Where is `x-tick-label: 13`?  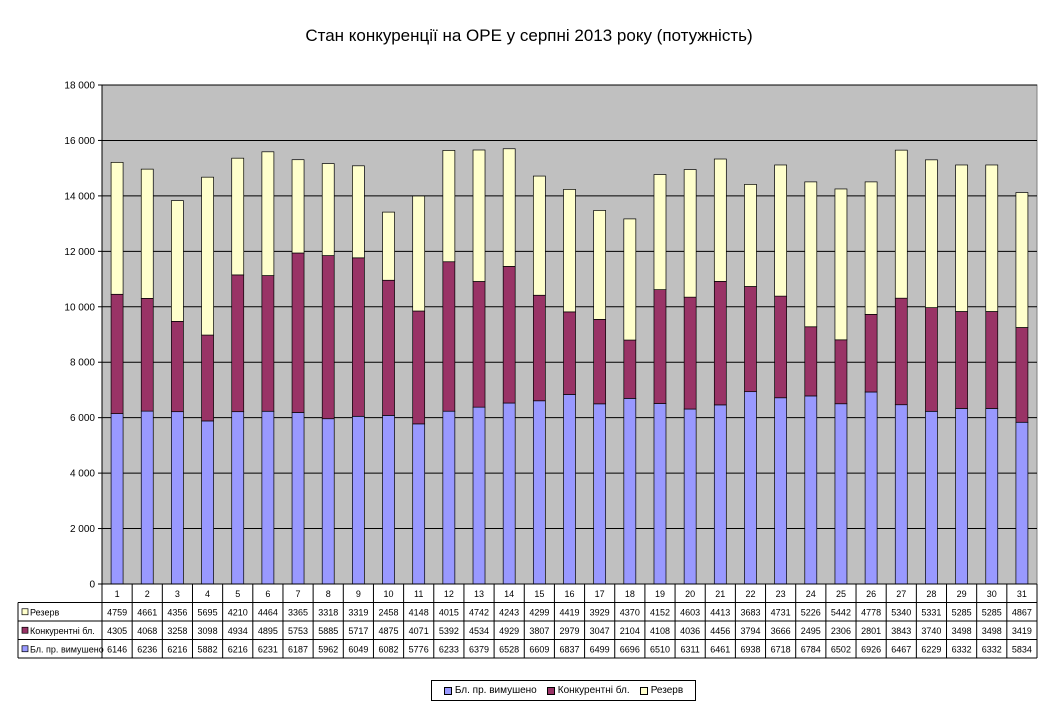 x-tick-label: 13 is located at coordinates (479, 594).